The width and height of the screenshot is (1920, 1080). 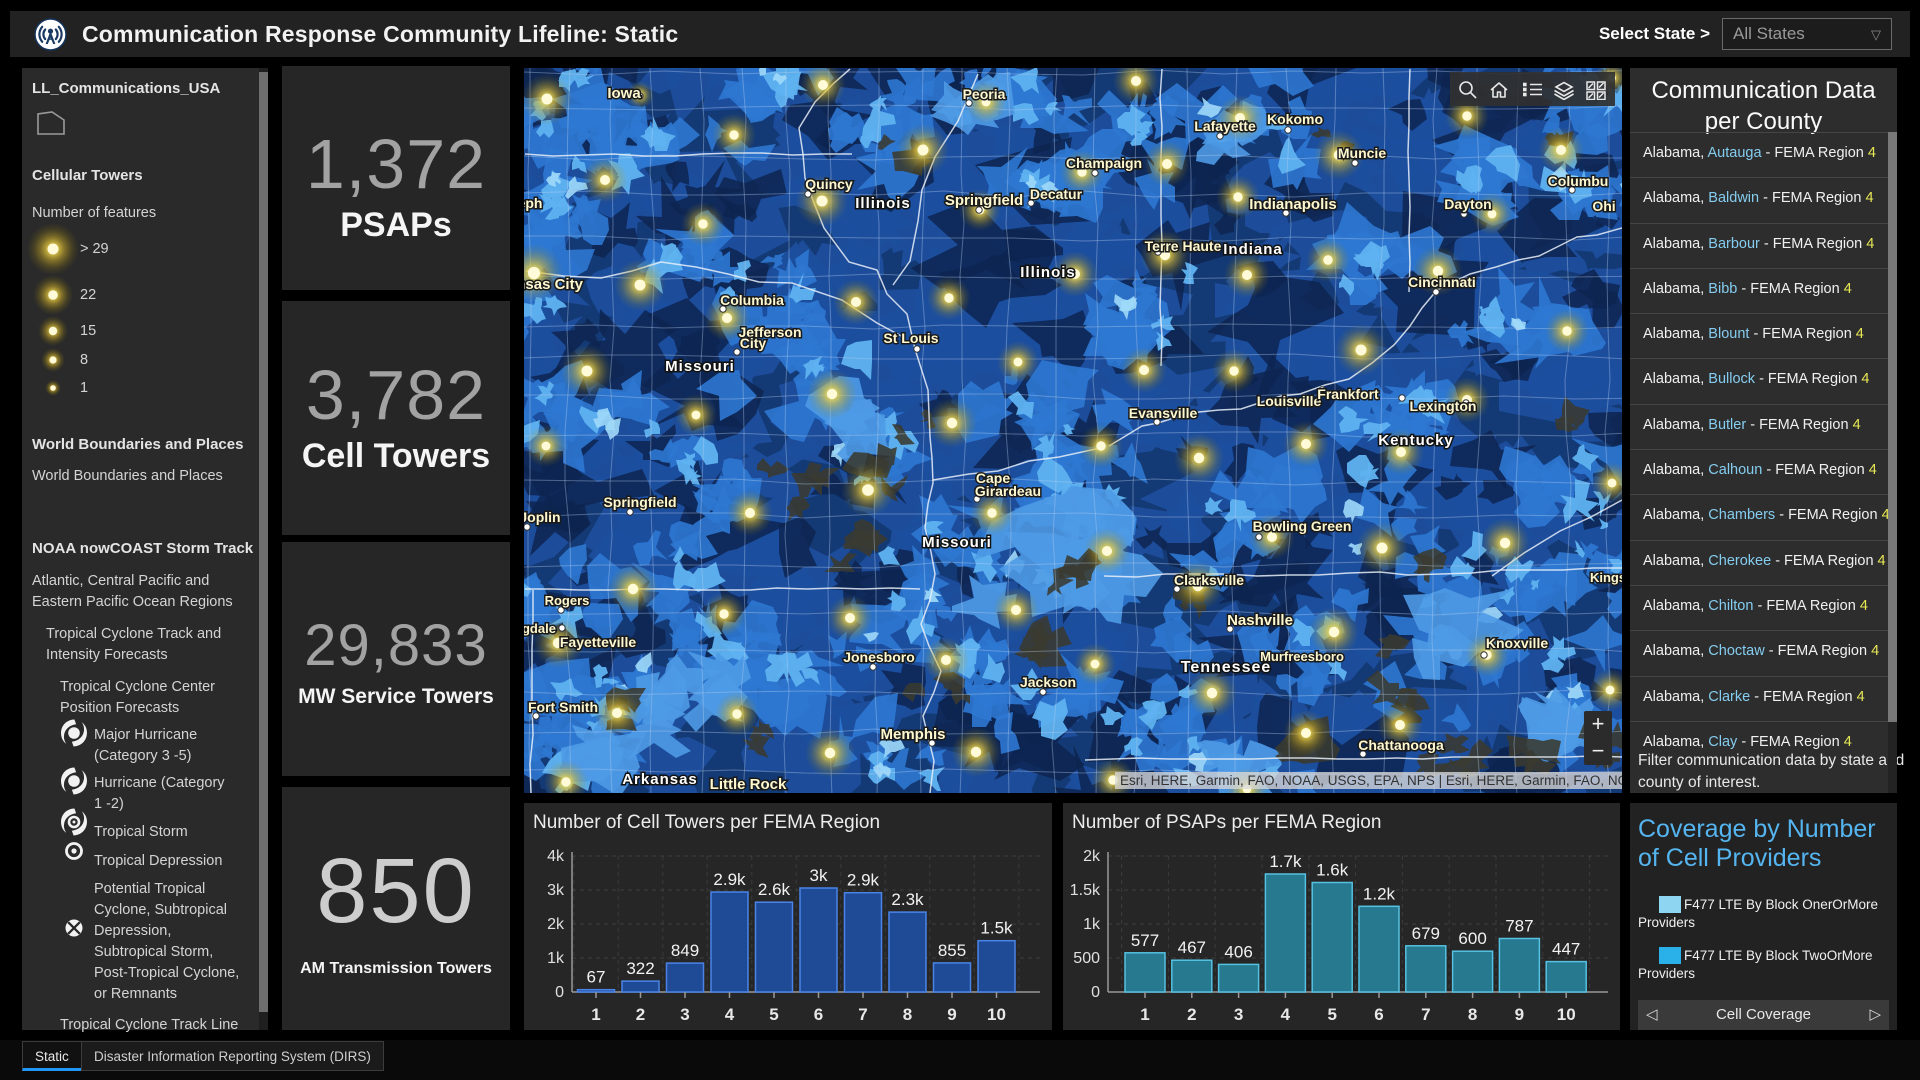 What do you see at coordinates (1163, 413) in the screenshot?
I see `svg-text: Evansville` at bounding box center [1163, 413].